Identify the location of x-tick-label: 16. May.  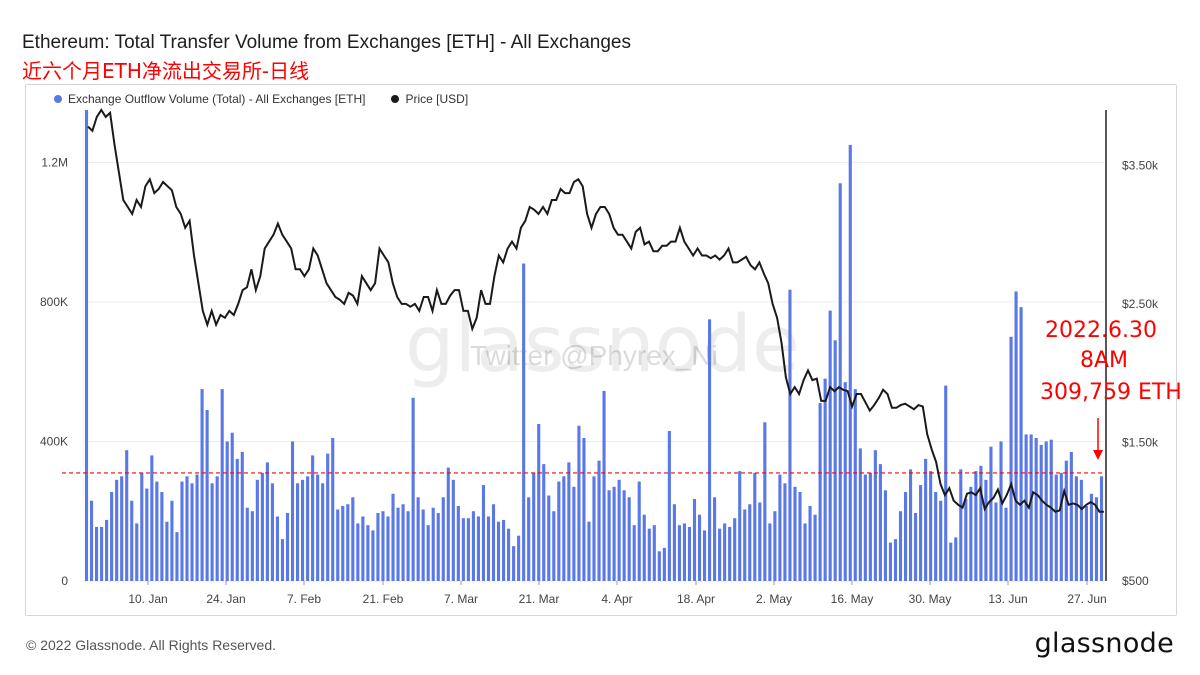
(852, 599).